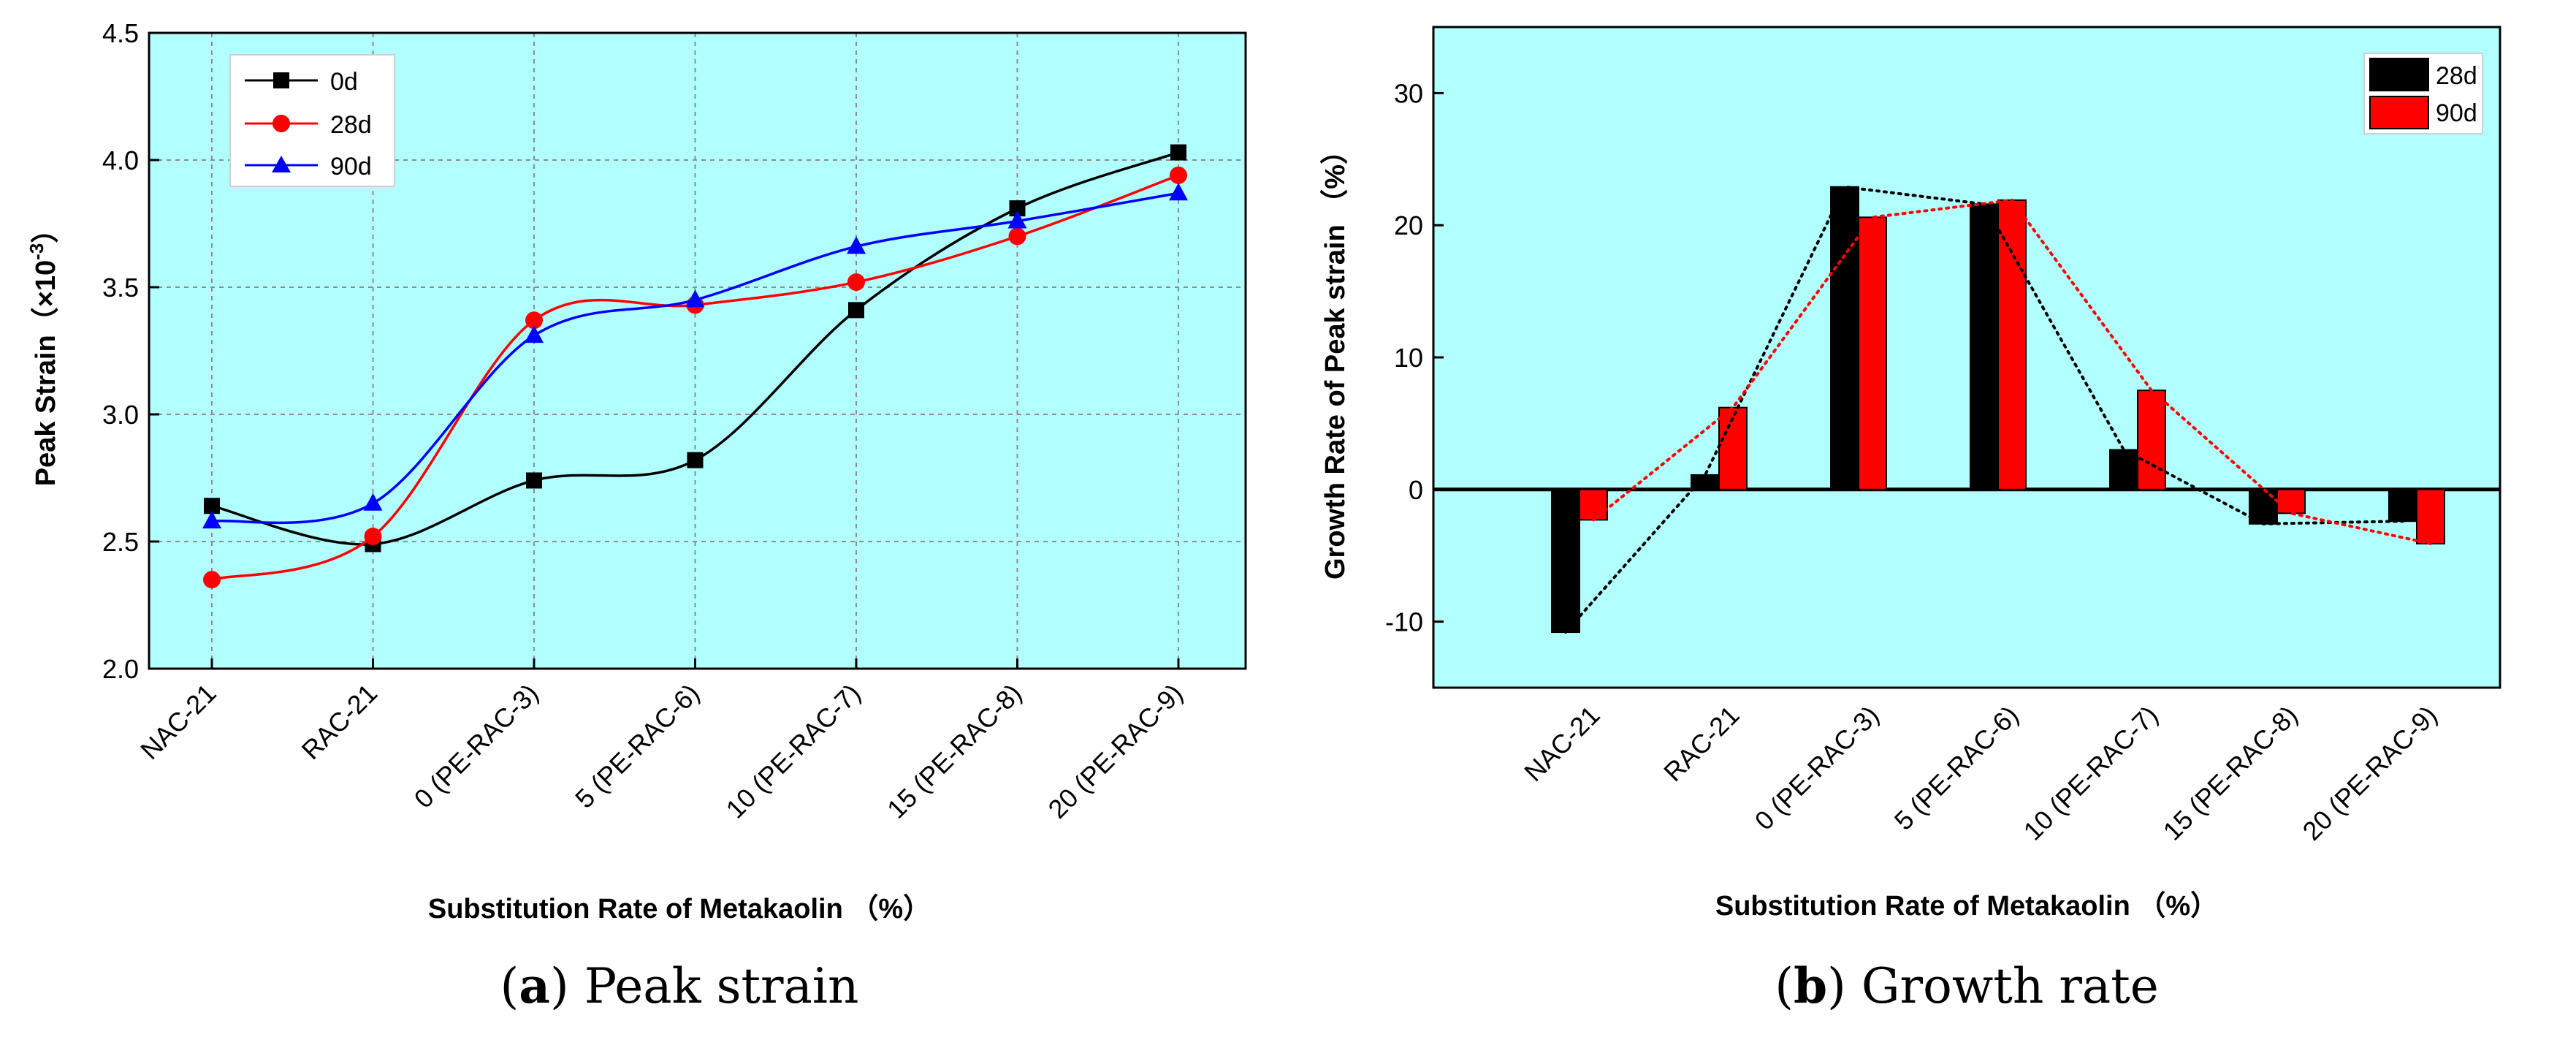  Describe the element at coordinates (2457, 76) in the screenshot. I see `legend-b-label-28d: 28d` at that location.